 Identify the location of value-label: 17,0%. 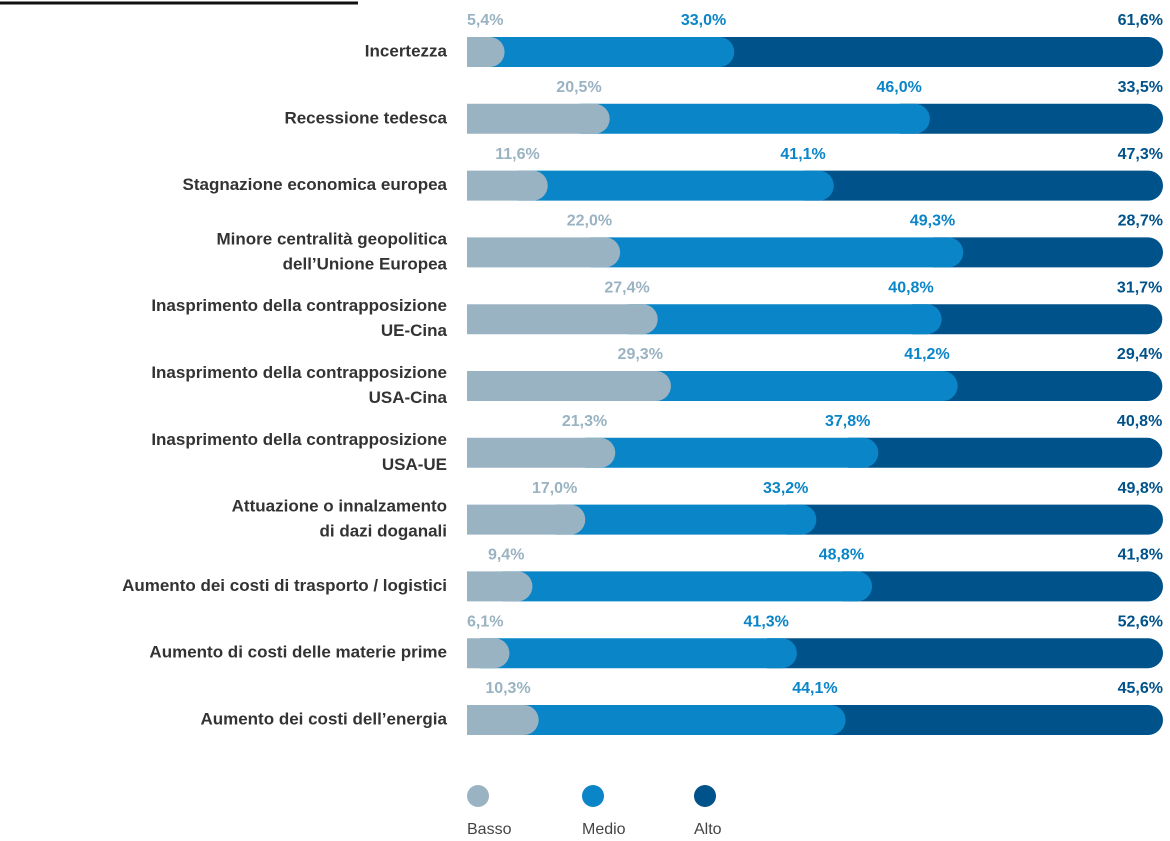
(554, 488).